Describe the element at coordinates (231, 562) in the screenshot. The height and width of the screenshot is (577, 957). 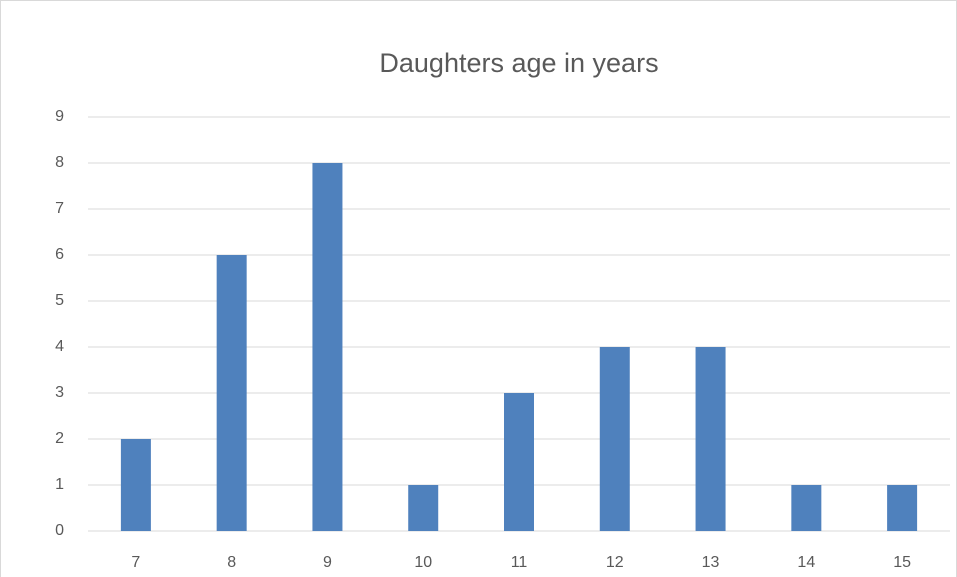
I see `x-tick-label: 8` at that location.